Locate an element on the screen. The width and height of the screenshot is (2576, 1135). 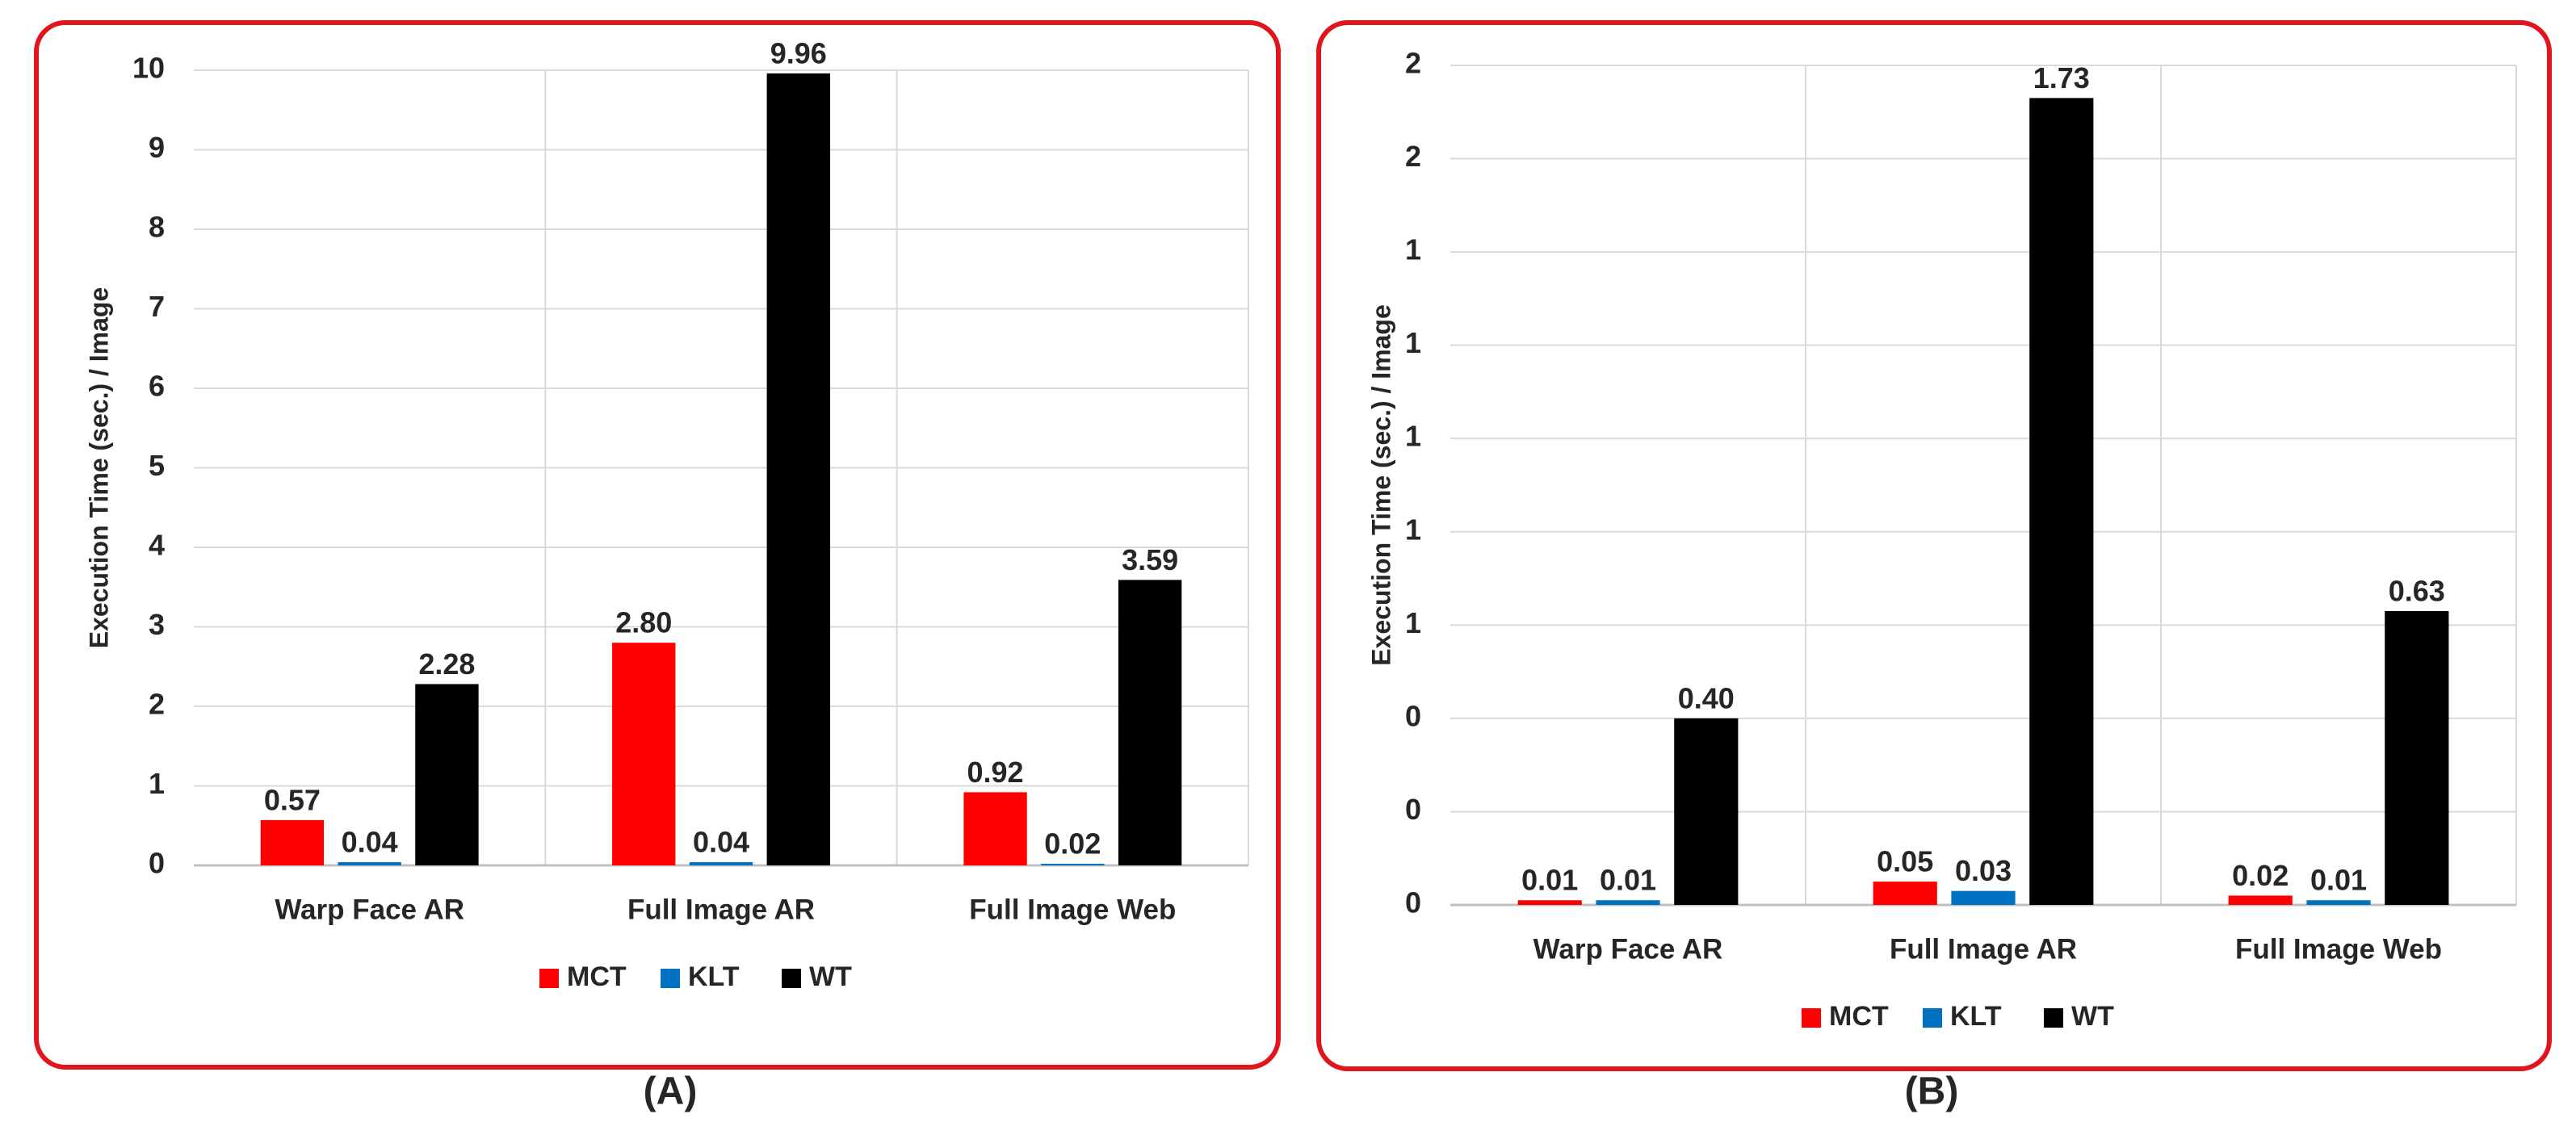
y-tick-label: 4 is located at coordinates (157, 545).